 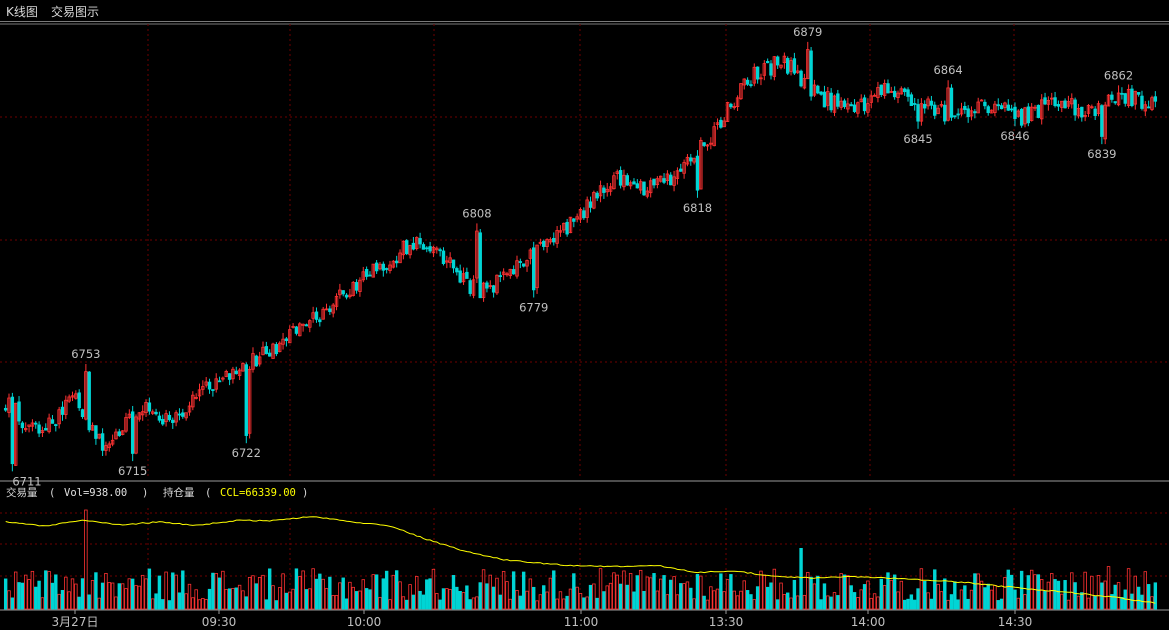 I want to click on tab-trade-chart: 交易图示, so click(x=75, y=12).